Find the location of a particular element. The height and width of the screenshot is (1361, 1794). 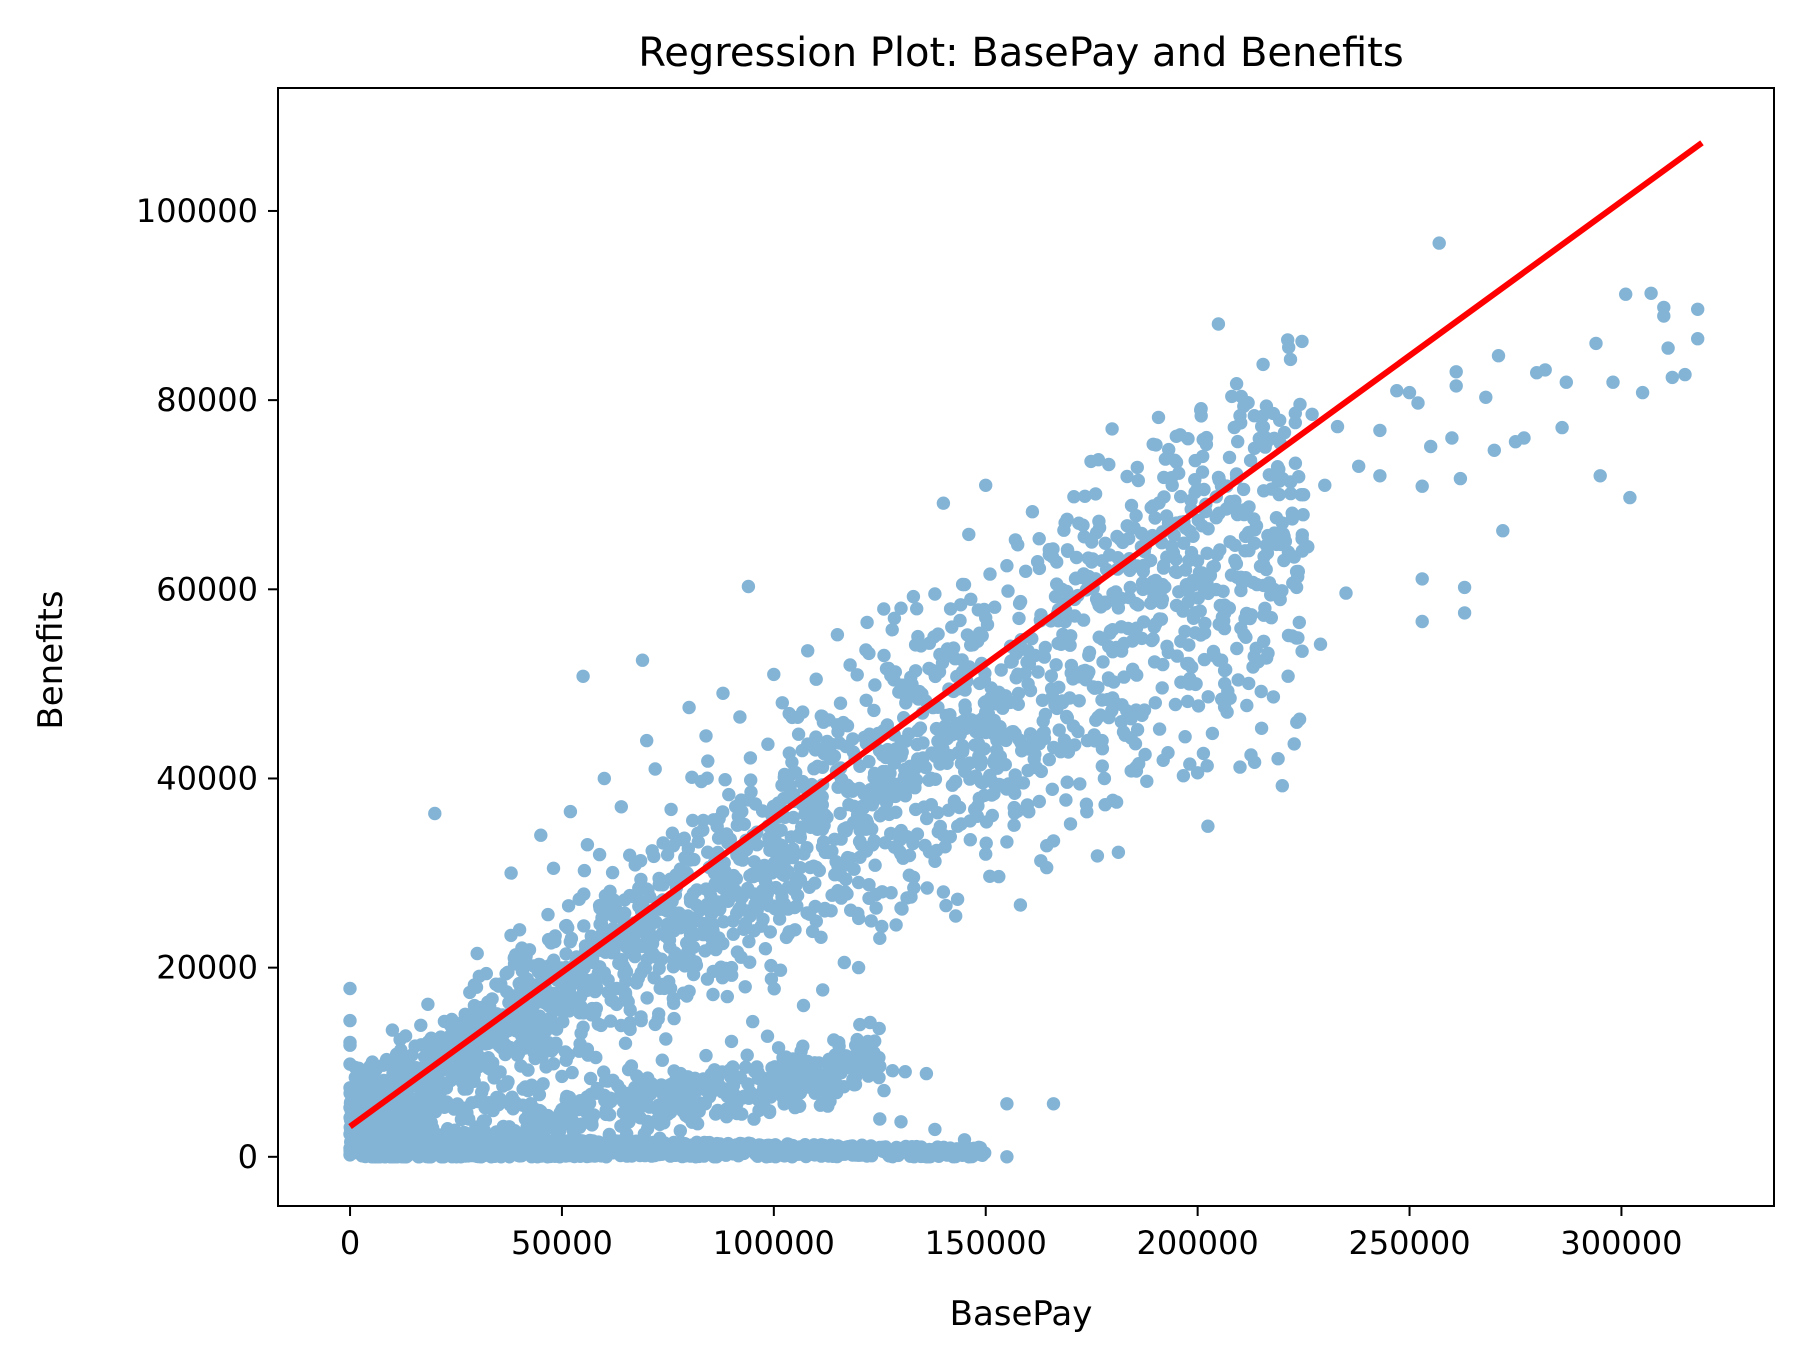

y-tick-label: 20000 is located at coordinates (207, 968).